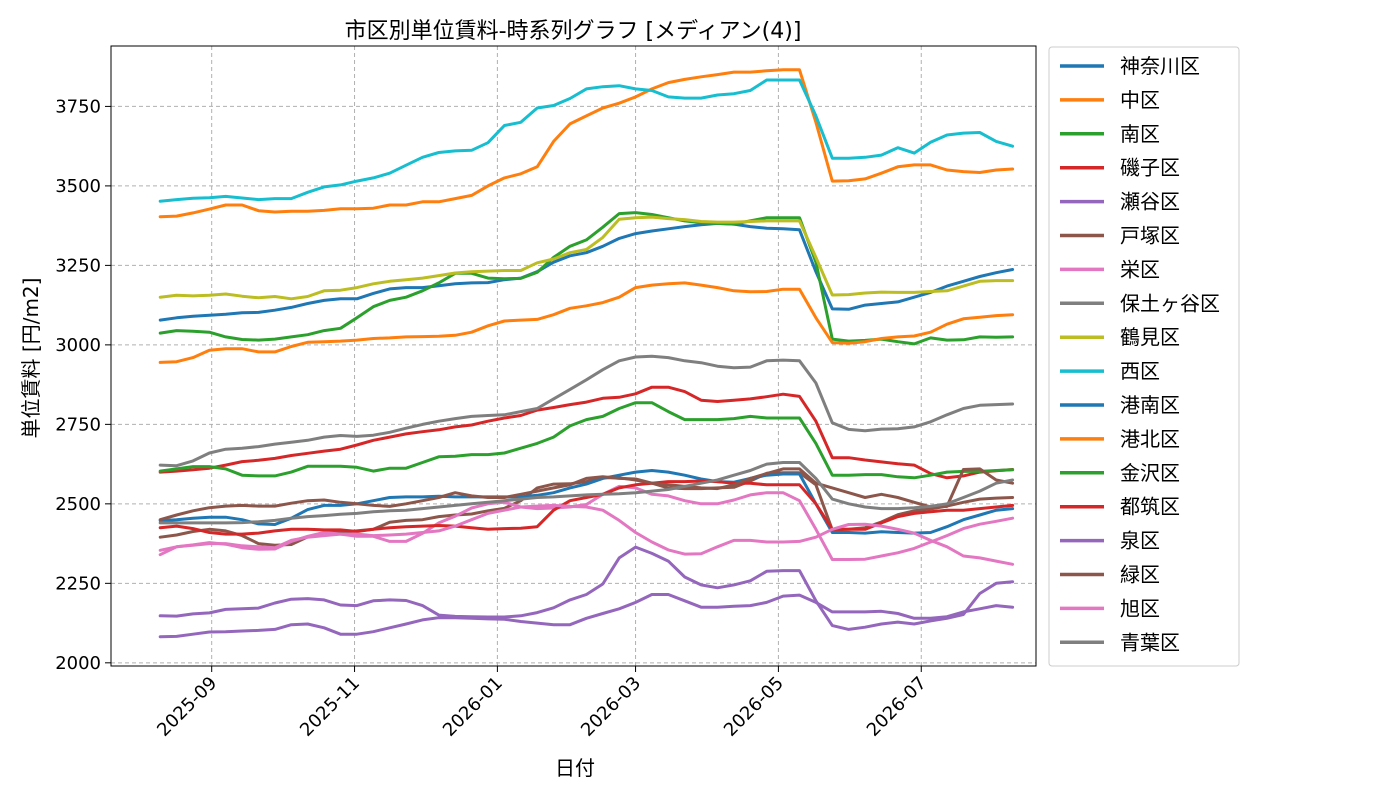  Describe the element at coordinates (78, 265) in the screenshot. I see `y-tick-label: 3250` at that location.